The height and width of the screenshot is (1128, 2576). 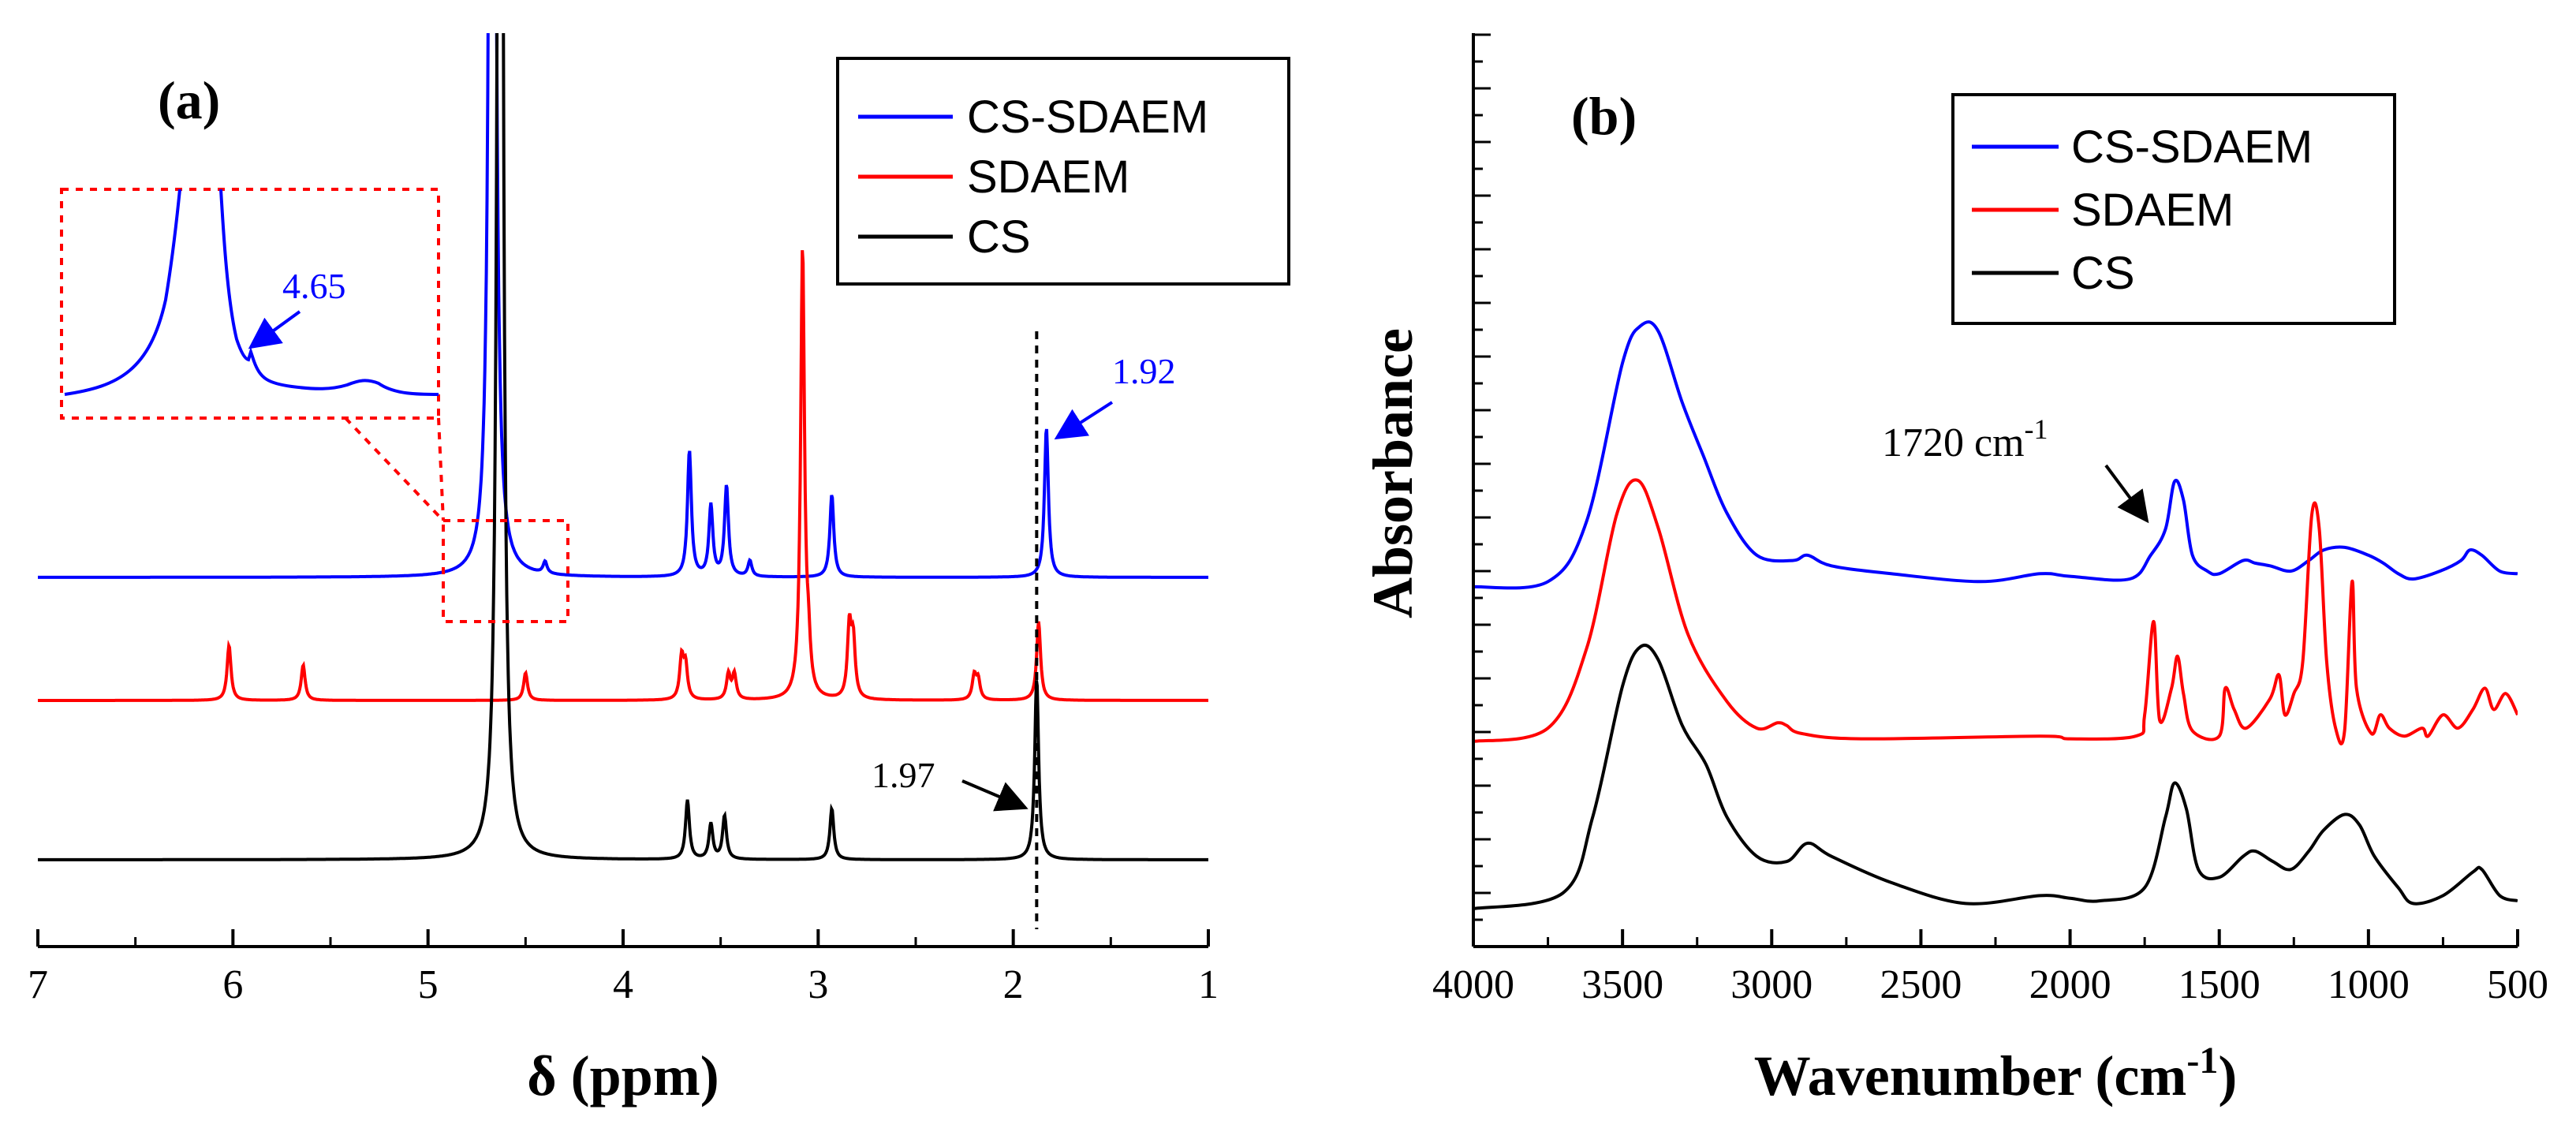 What do you see at coordinates (2227, 1075) in the screenshot?
I see `x-axis-title-suffix: )` at bounding box center [2227, 1075].